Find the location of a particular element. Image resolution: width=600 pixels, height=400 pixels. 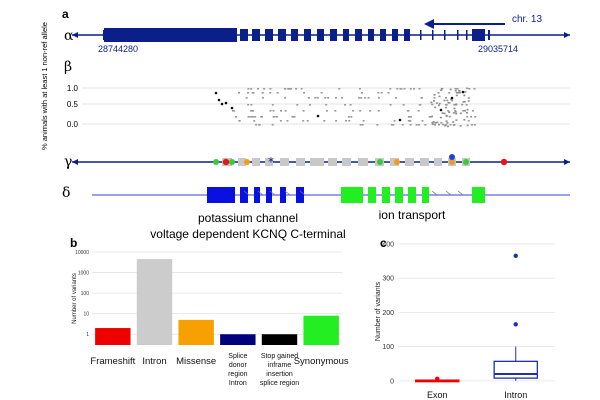

gamma-variant-marker is located at coordinates (466, 162).